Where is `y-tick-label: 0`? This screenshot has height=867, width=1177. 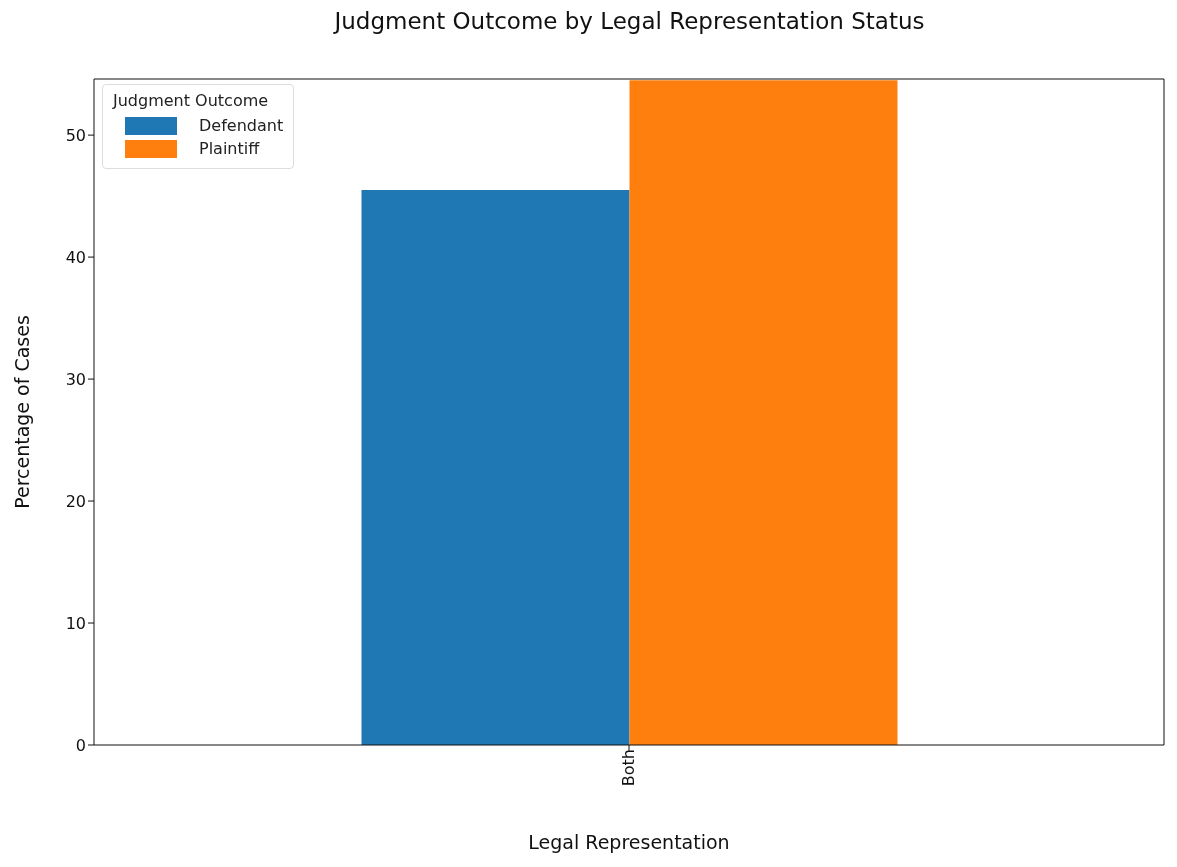 y-tick-label: 0 is located at coordinates (80, 745).